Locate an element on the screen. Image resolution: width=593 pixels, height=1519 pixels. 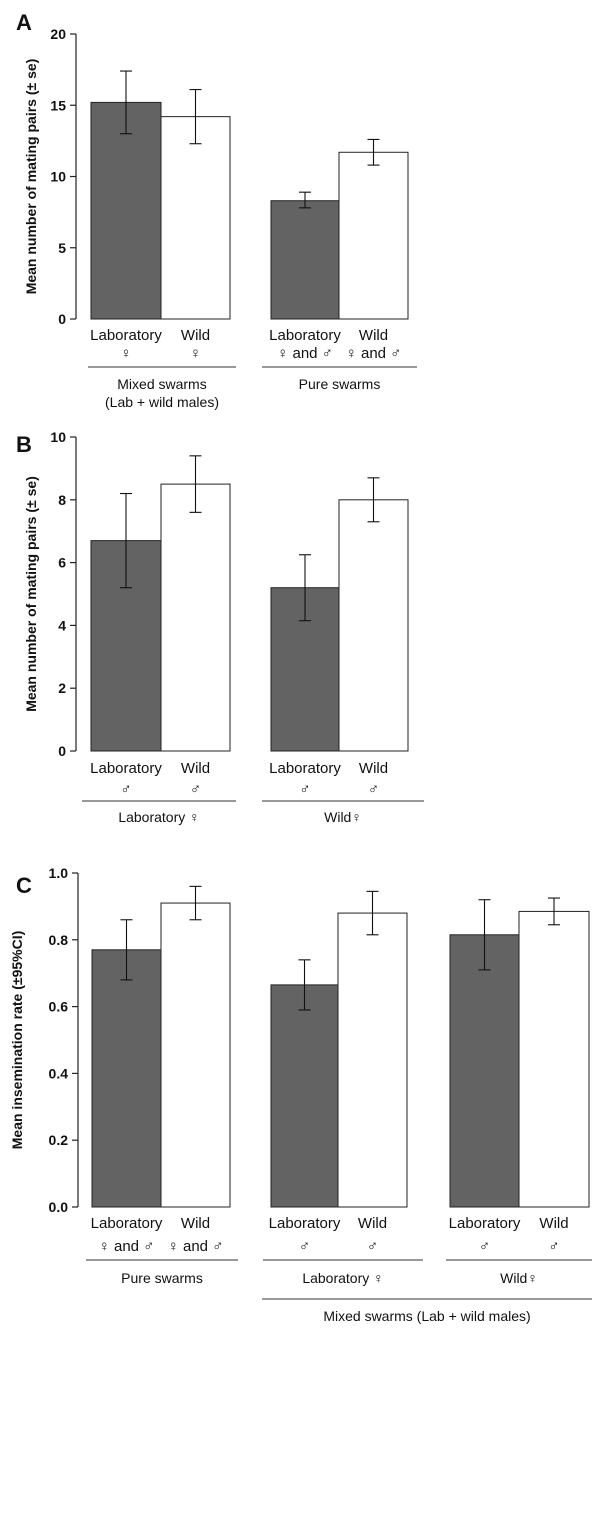
y-tick-label: 5 is located at coordinates (62, 248).